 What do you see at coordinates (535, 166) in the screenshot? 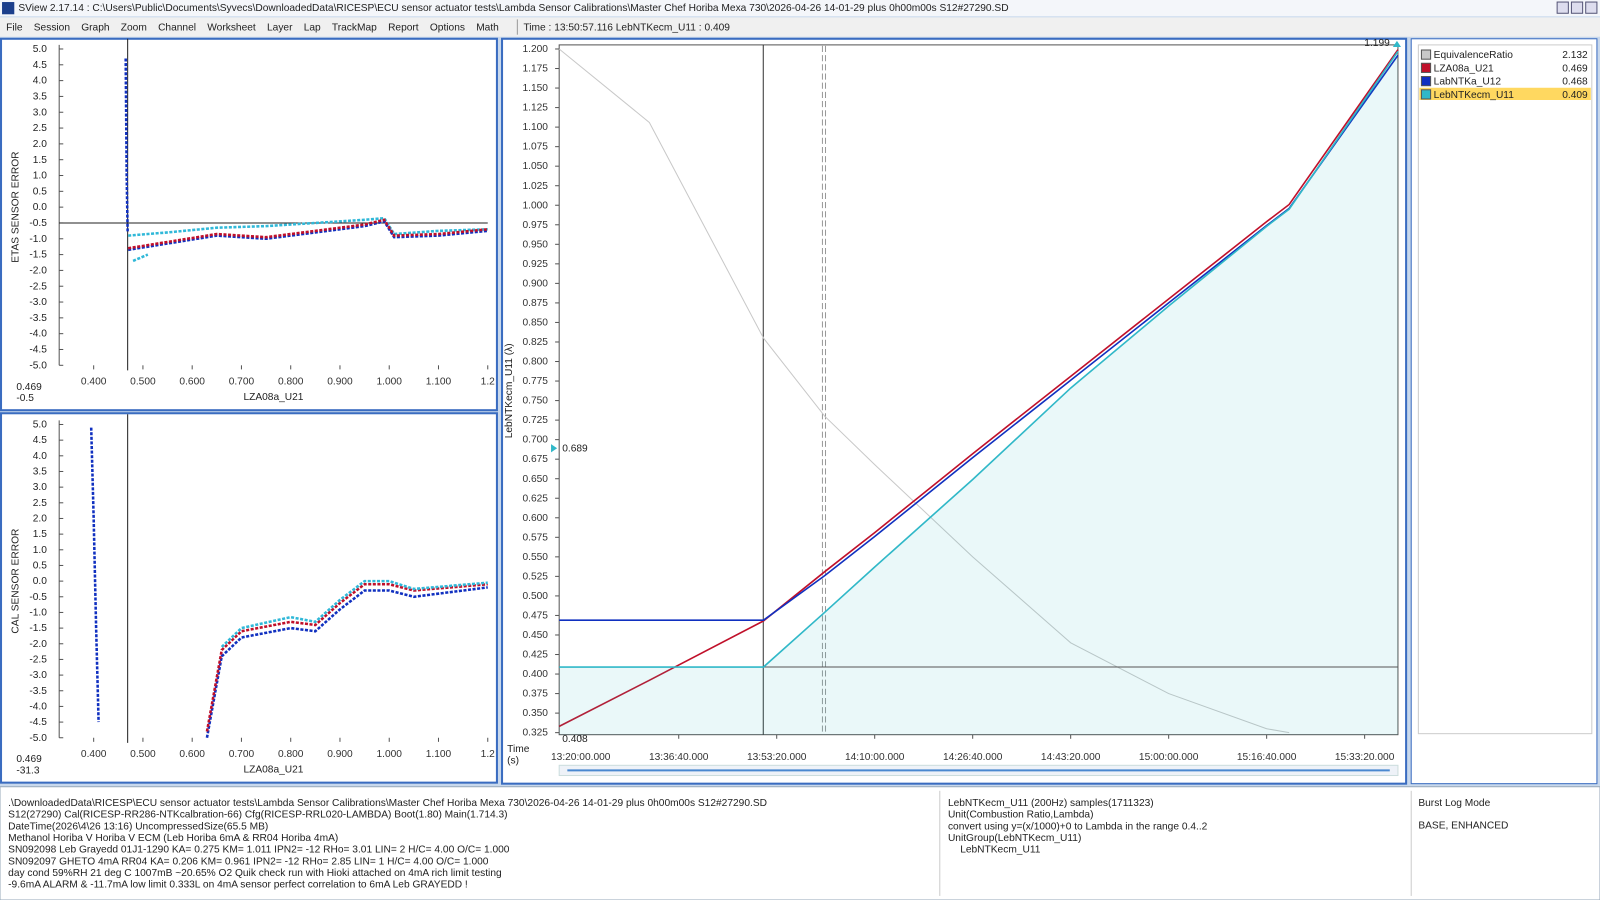
I see `y-tick-label: 1.050` at bounding box center [535, 166].